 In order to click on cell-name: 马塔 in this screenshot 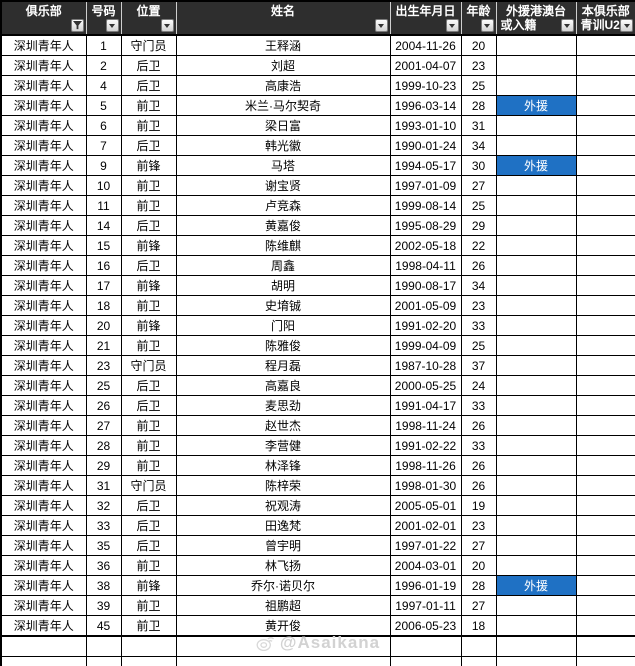, I will do `click(283, 165)`.